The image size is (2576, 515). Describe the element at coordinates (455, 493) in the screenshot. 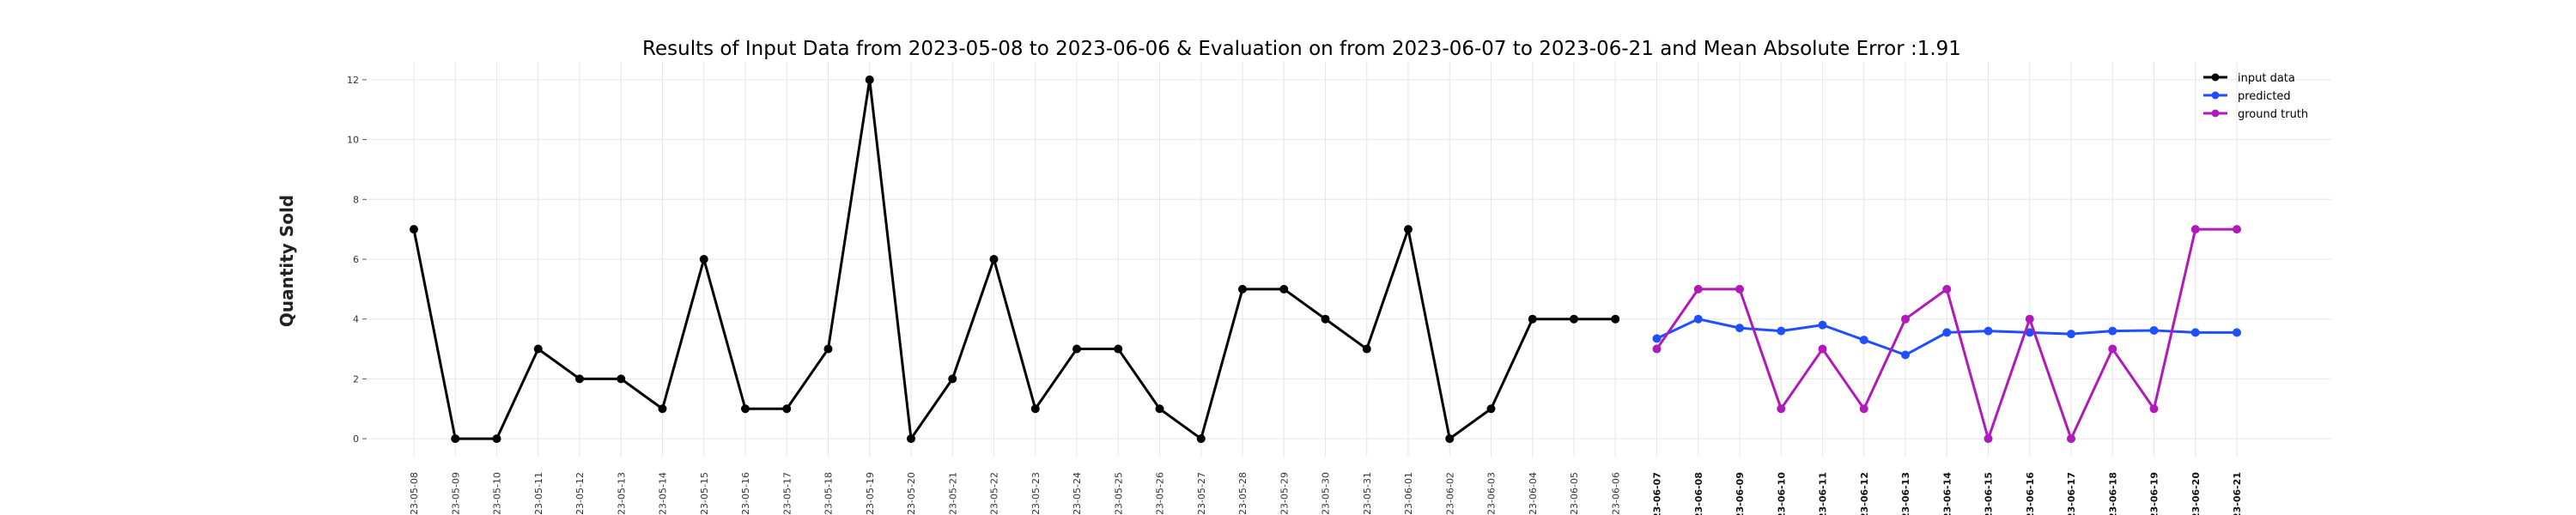

I see `x-tick-label: -23-05-09` at that location.